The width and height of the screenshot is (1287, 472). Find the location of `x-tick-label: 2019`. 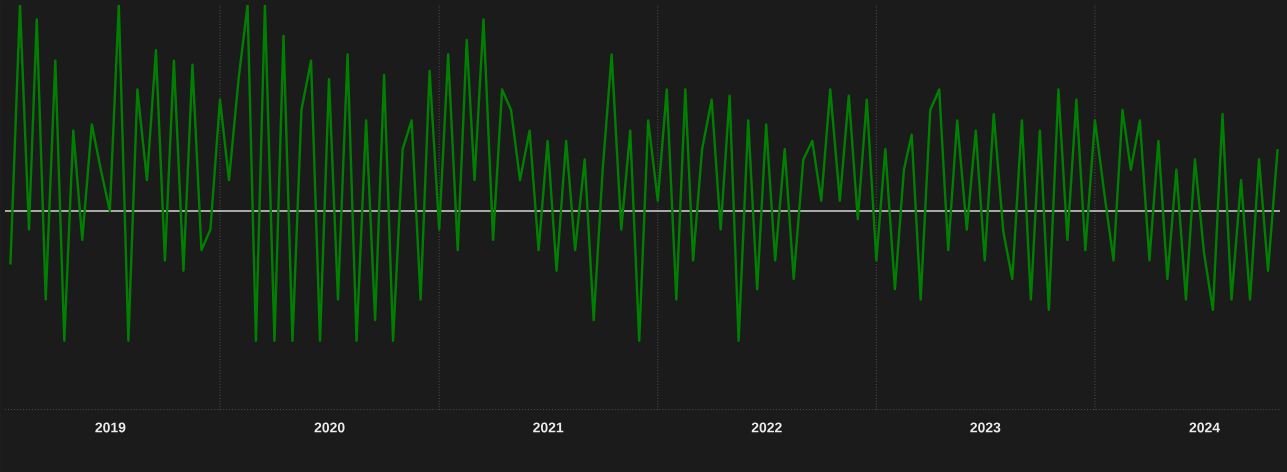

x-tick-label: 2019 is located at coordinates (110, 427).